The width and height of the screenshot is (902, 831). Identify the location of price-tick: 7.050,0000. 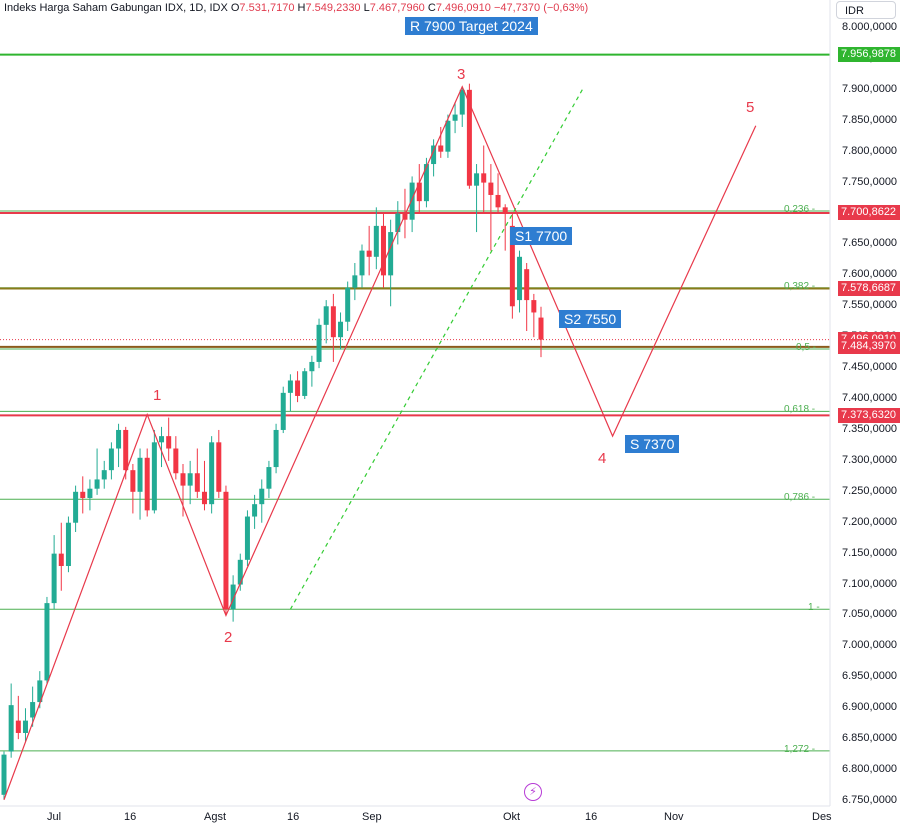
(870, 614).